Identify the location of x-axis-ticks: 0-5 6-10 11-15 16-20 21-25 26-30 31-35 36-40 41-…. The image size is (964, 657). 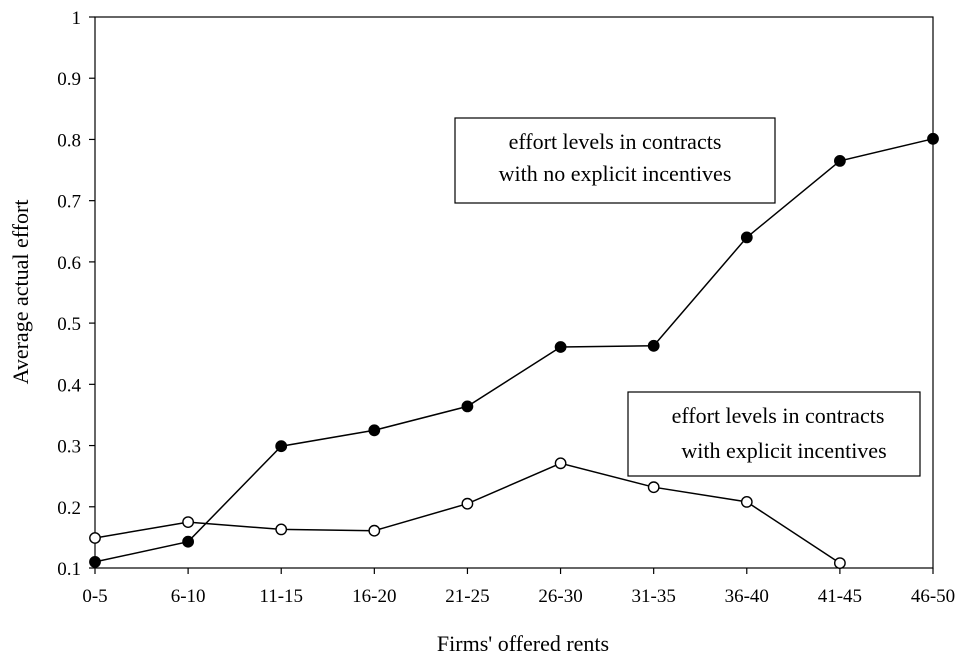
(518, 587).